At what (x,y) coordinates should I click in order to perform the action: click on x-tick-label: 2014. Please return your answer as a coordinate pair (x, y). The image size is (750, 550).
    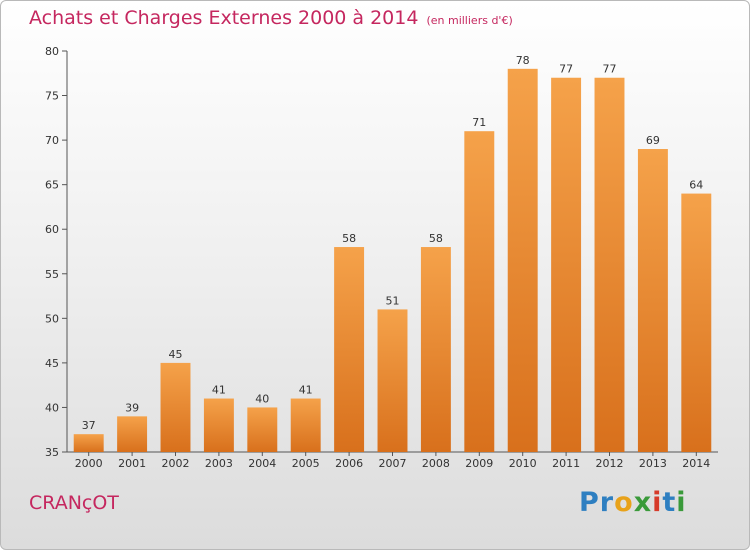
    Looking at the image, I should click on (696, 463).